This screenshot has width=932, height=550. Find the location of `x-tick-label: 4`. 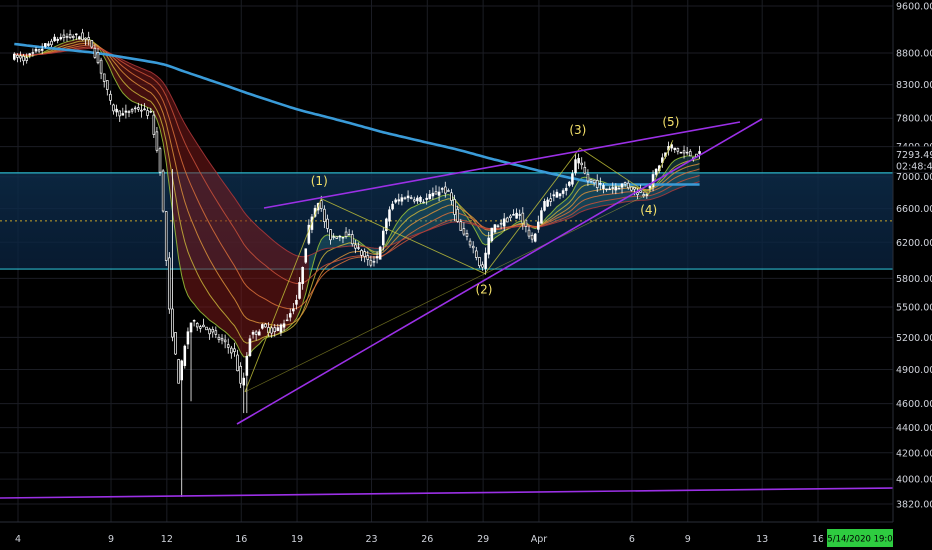

x-tick-label: 4 is located at coordinates (18, 539).